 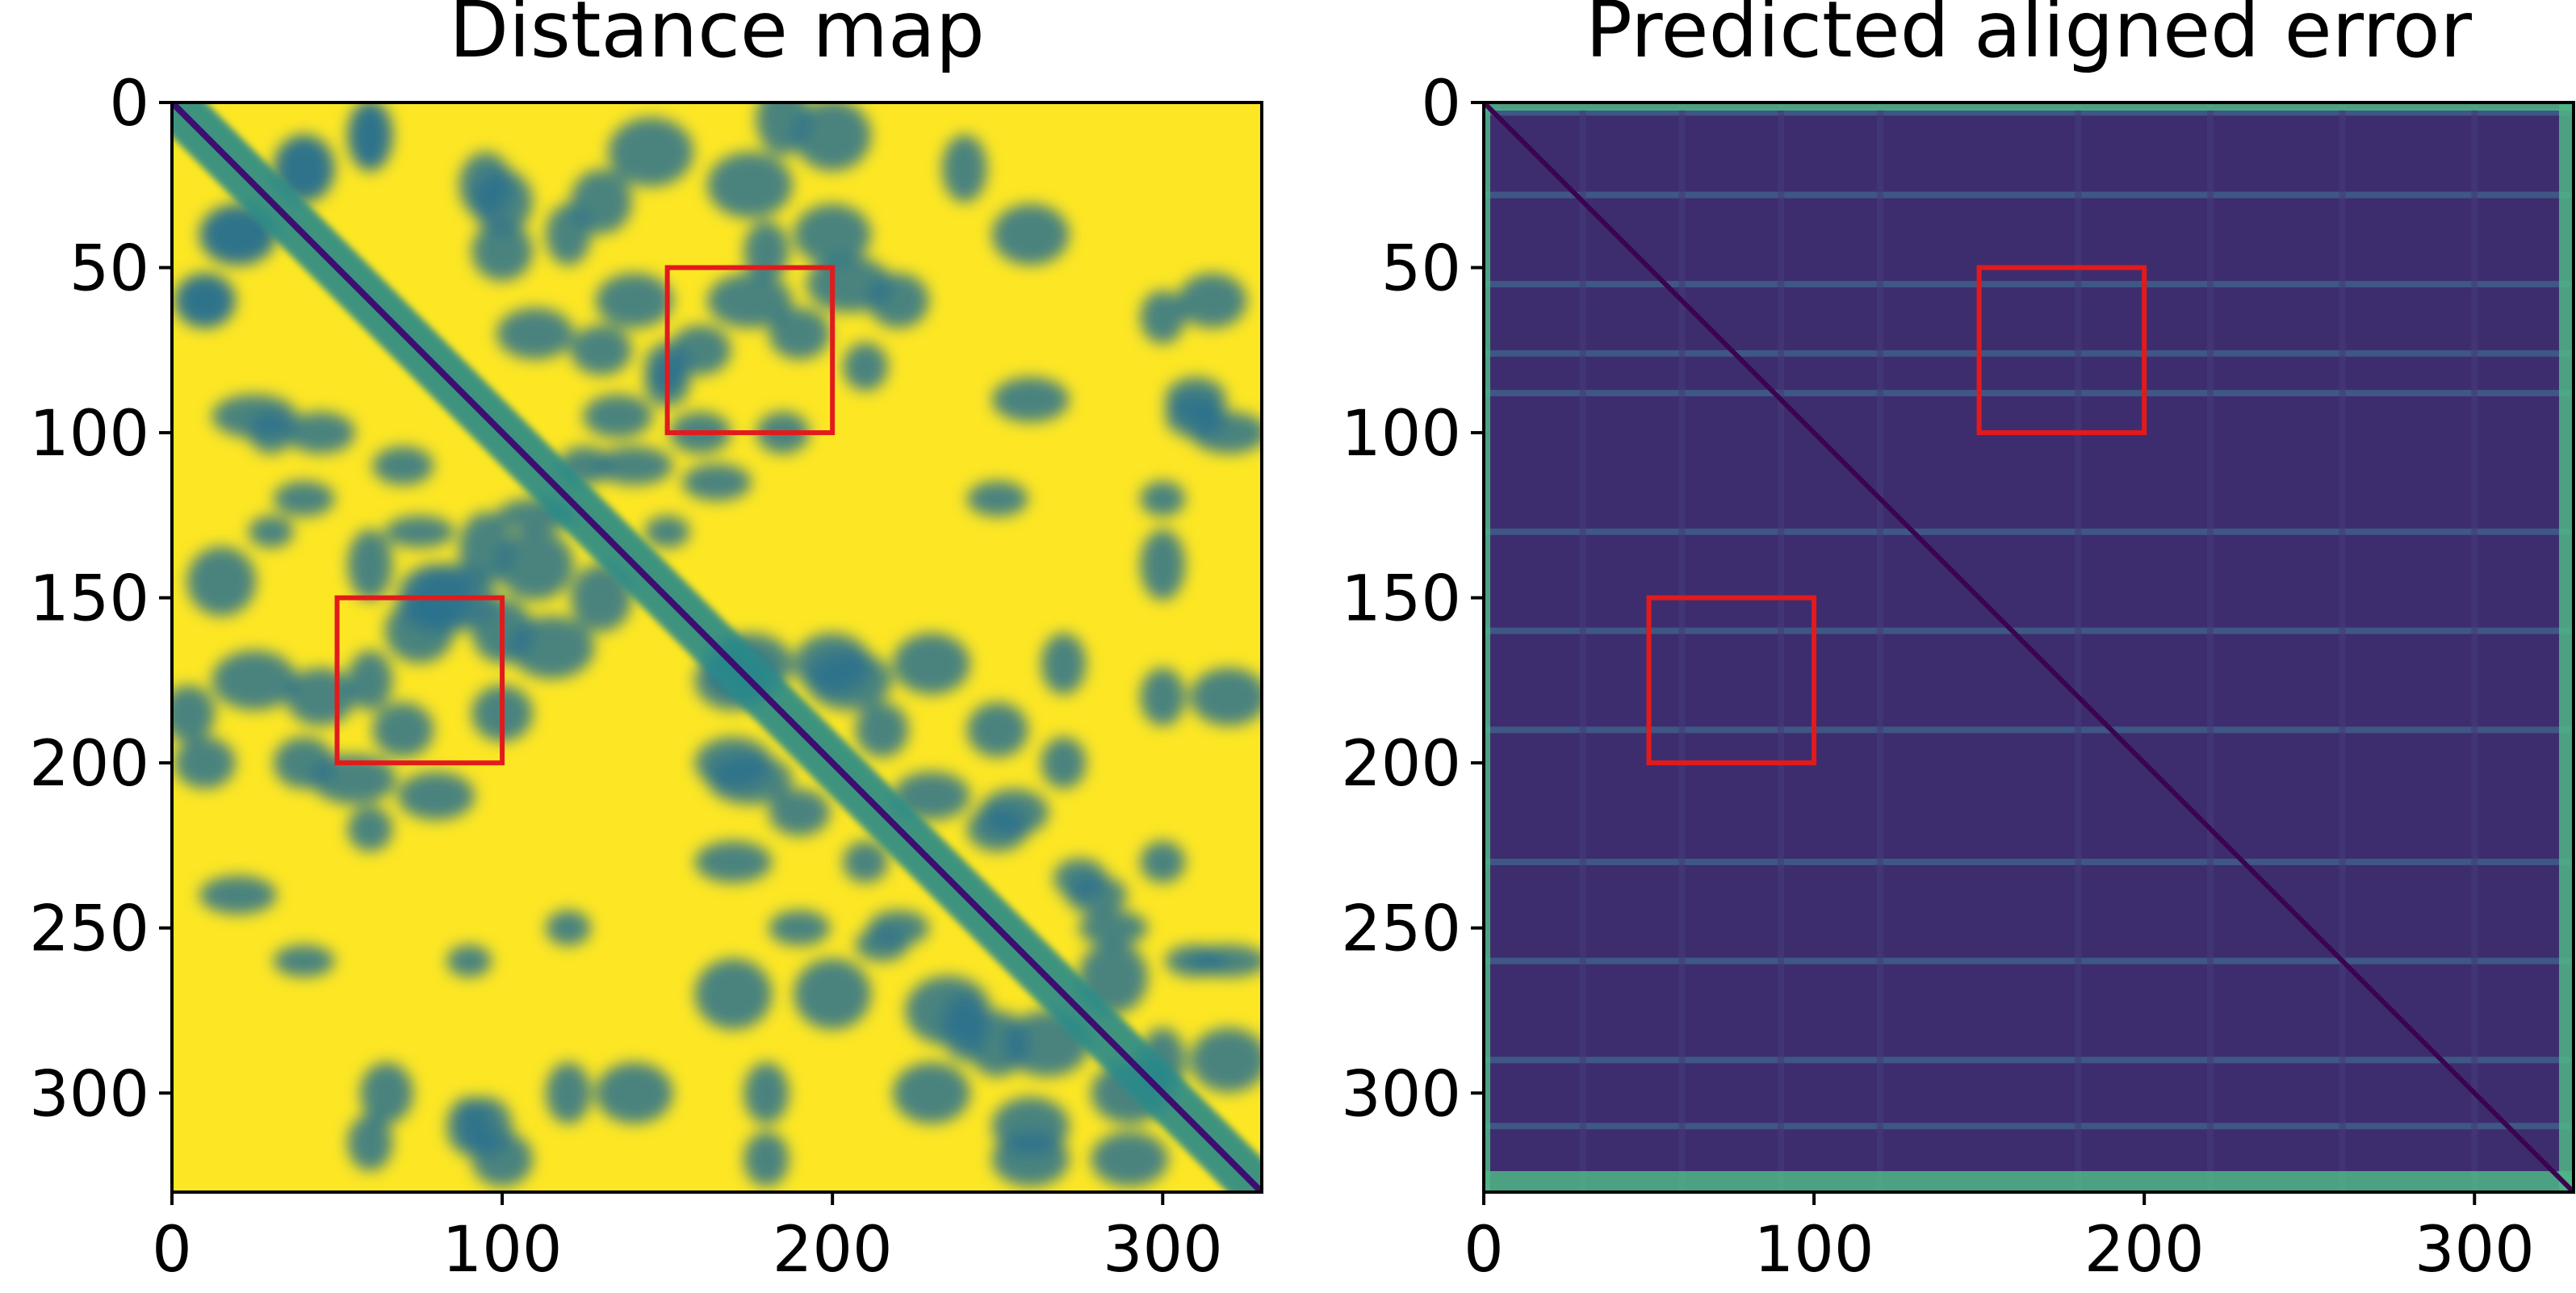 What do you see at coordinates (585, 515) in the screenshot?
I see `distance-map-boxes` at bounding box center [585, 515].